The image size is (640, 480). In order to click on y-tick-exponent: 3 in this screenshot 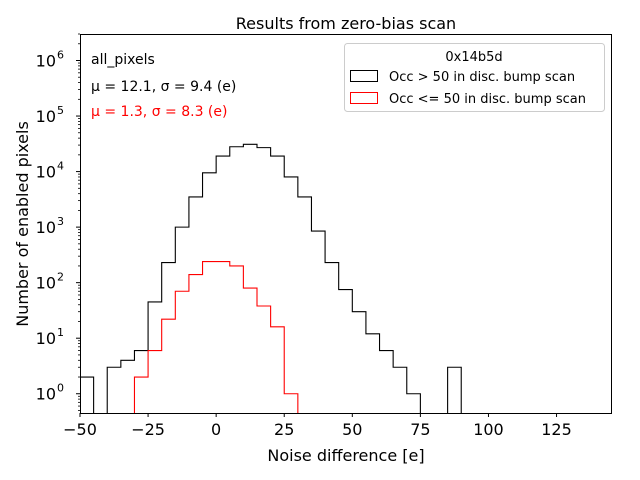, I will do `click(60, 221)`.